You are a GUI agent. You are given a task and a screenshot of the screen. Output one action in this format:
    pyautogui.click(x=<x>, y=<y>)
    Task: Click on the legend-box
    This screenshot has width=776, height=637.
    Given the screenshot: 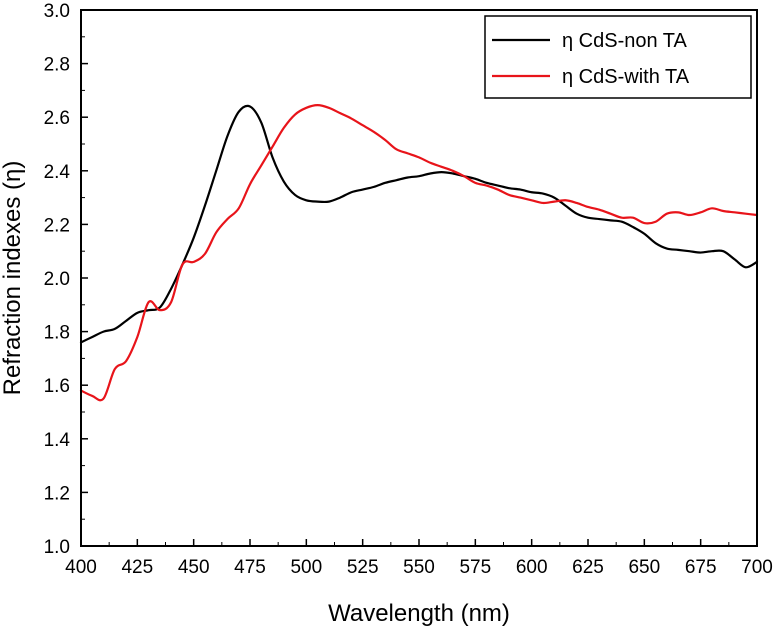 What is the action you would take?
    pyautogui.click(x=618, y=57)
    